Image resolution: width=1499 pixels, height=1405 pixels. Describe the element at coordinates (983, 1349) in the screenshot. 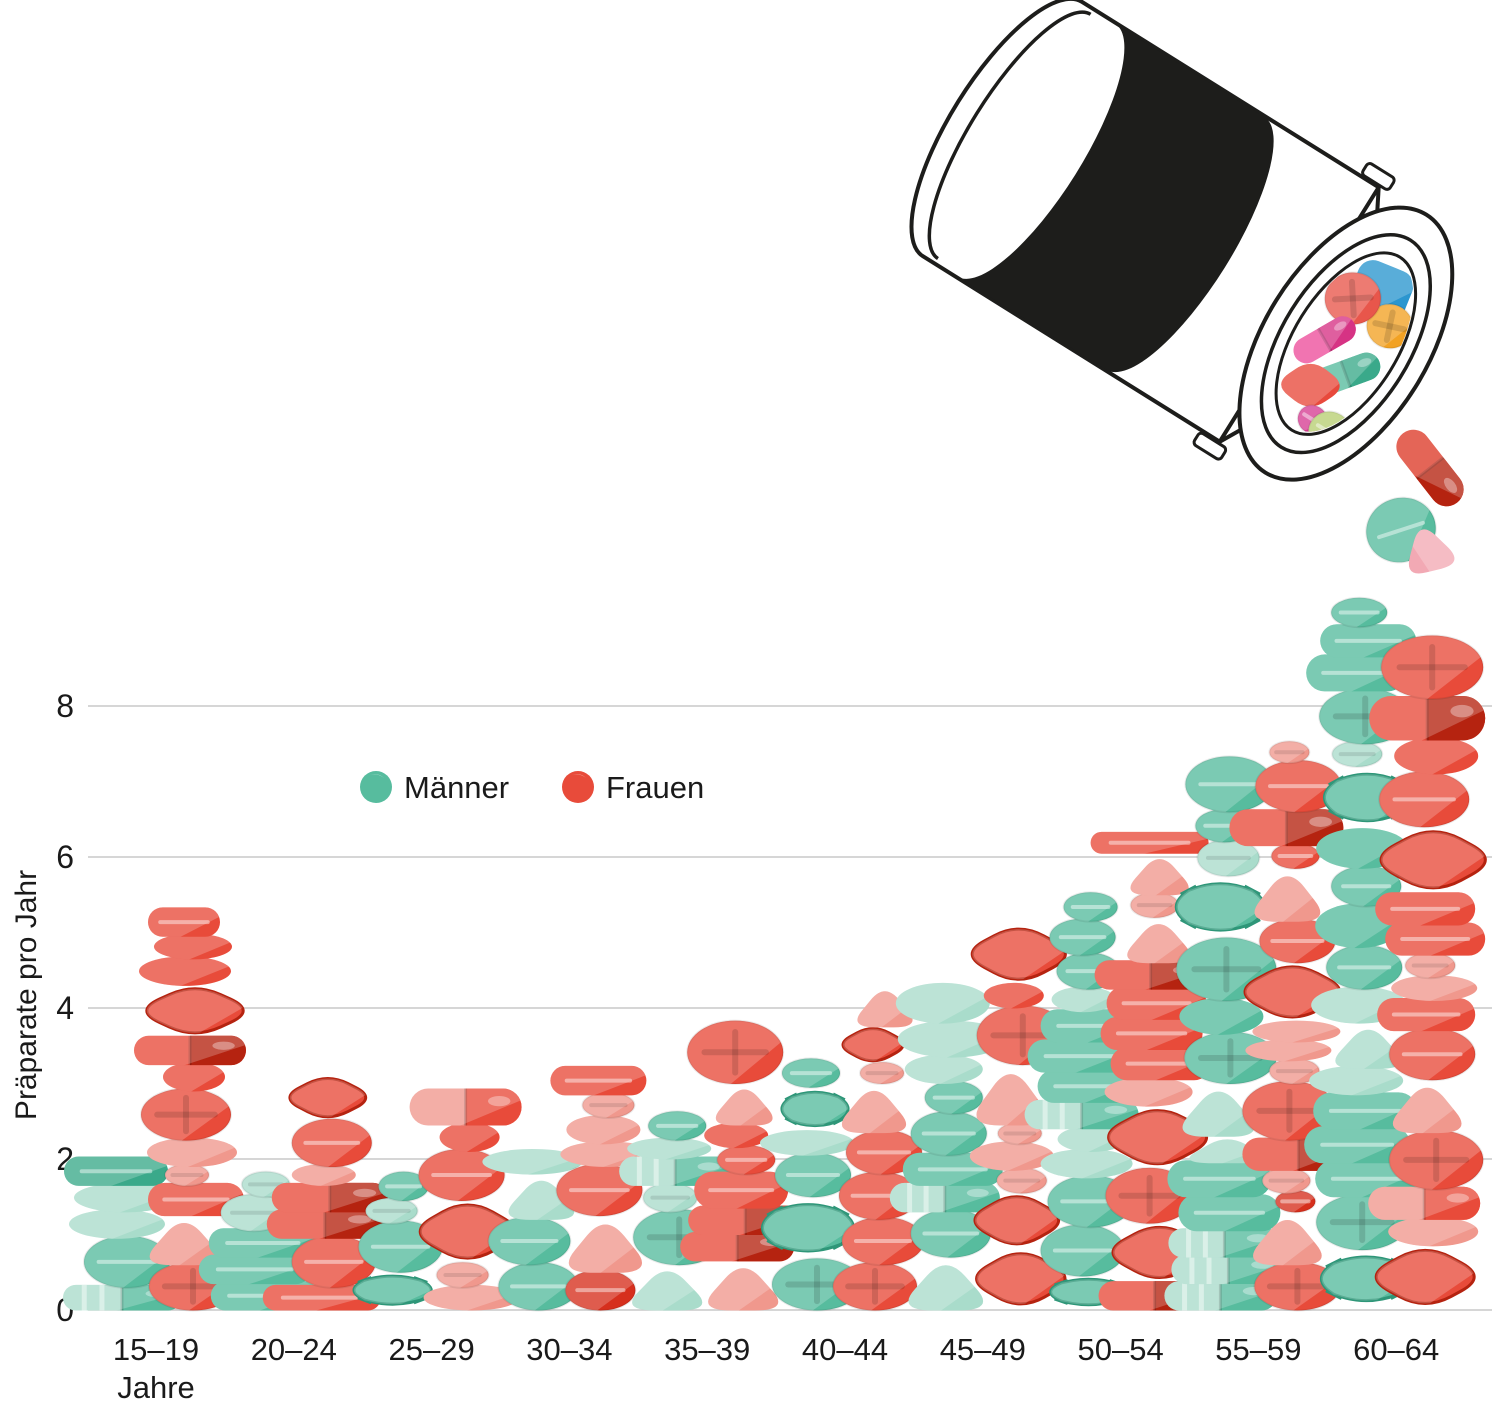

I see `x-axis-label: 45–49` at that location.